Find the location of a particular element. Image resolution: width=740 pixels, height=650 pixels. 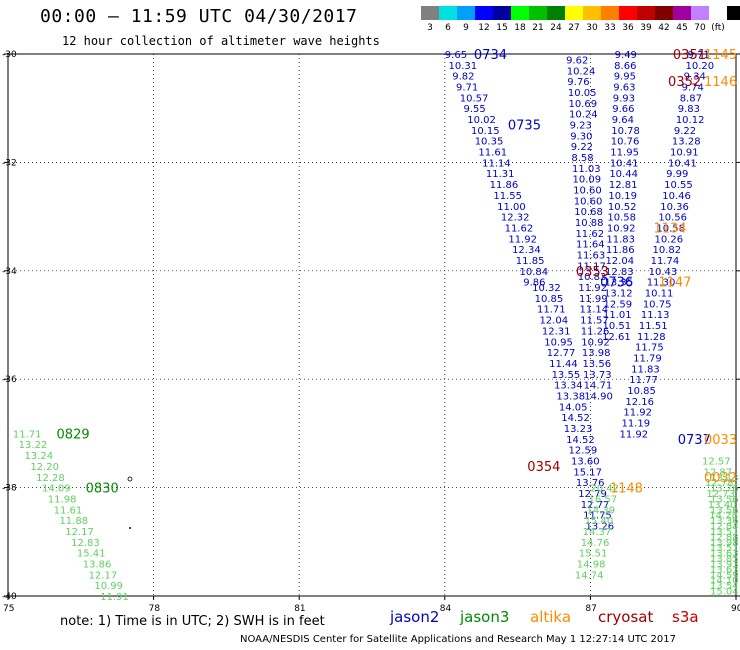

pass-label: 1146 is located at coordinates (720, 82).